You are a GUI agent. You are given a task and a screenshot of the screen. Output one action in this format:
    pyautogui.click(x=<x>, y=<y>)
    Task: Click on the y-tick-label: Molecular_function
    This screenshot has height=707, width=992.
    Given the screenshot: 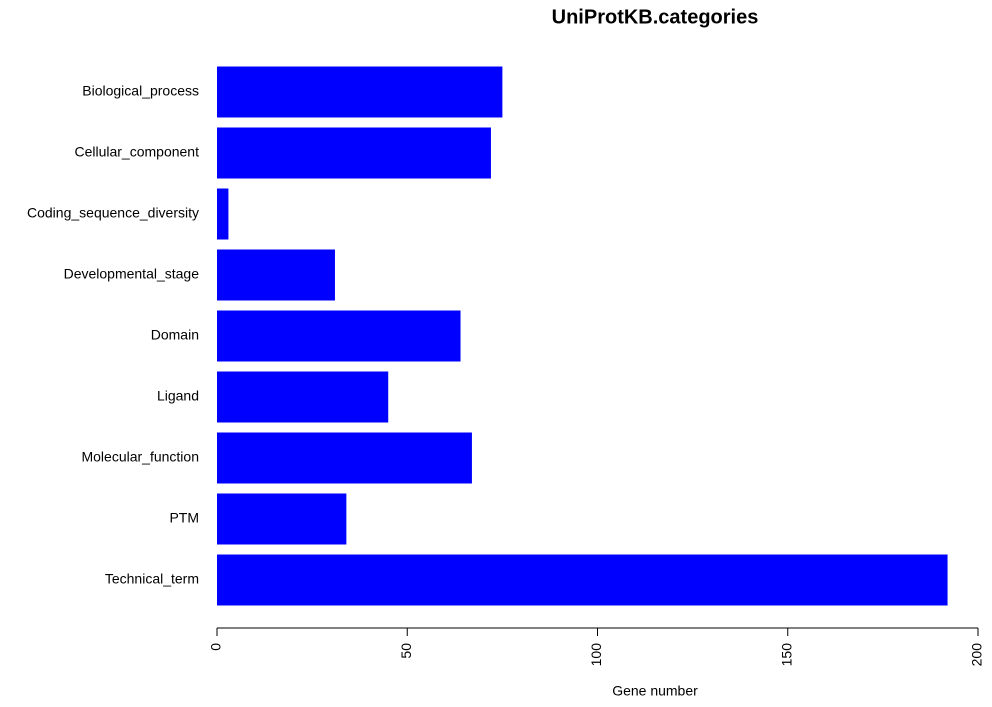 What is the action you would take?
    pyautogui.click(x=140, y=457)
    